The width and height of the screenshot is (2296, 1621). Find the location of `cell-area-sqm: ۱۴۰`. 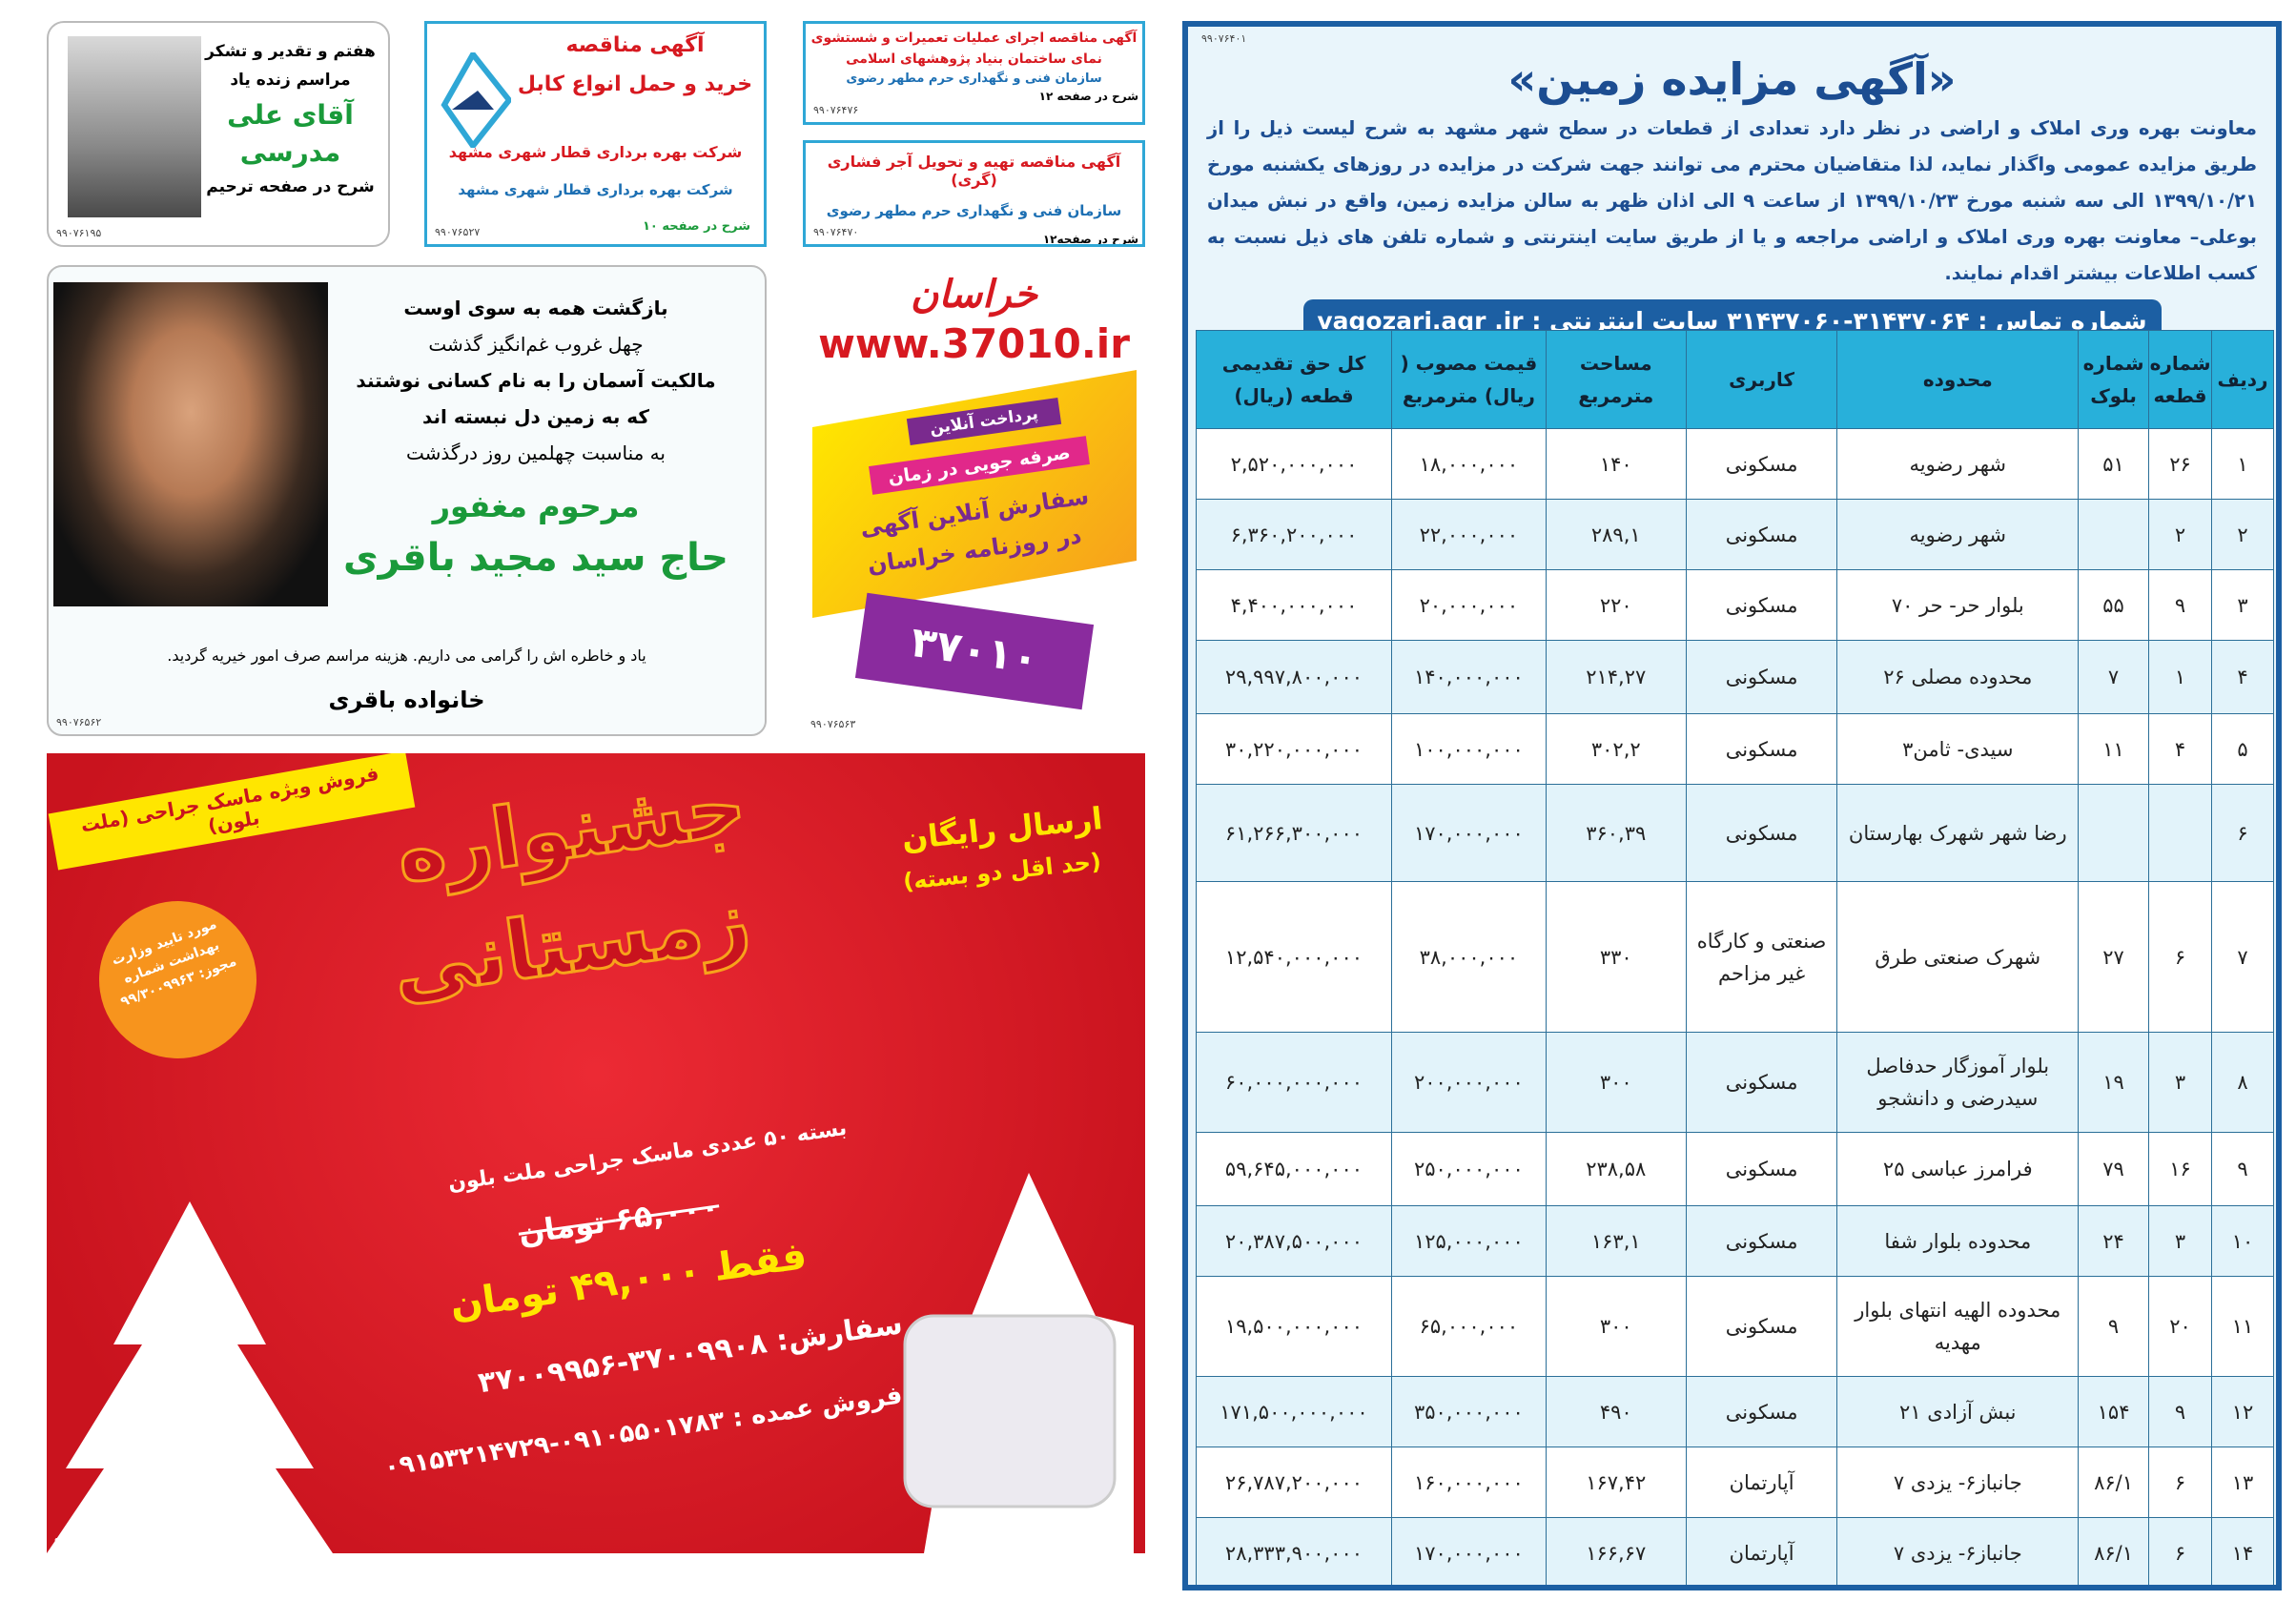

cell-area-sqm: ۱۴۰ is located at coordinates (1616, 464).